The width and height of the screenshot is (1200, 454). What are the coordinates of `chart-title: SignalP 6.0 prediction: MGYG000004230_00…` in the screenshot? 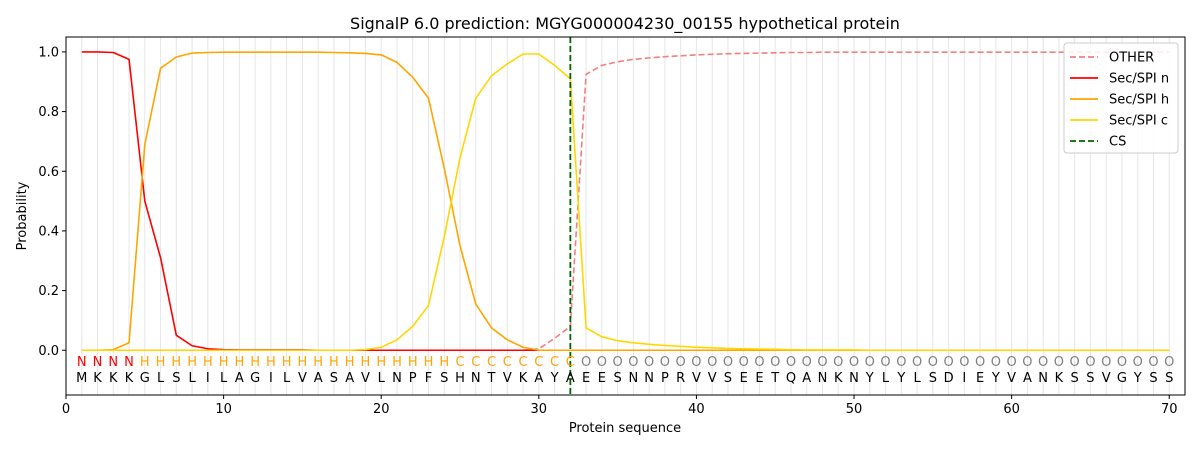 It's located at (625, 24).